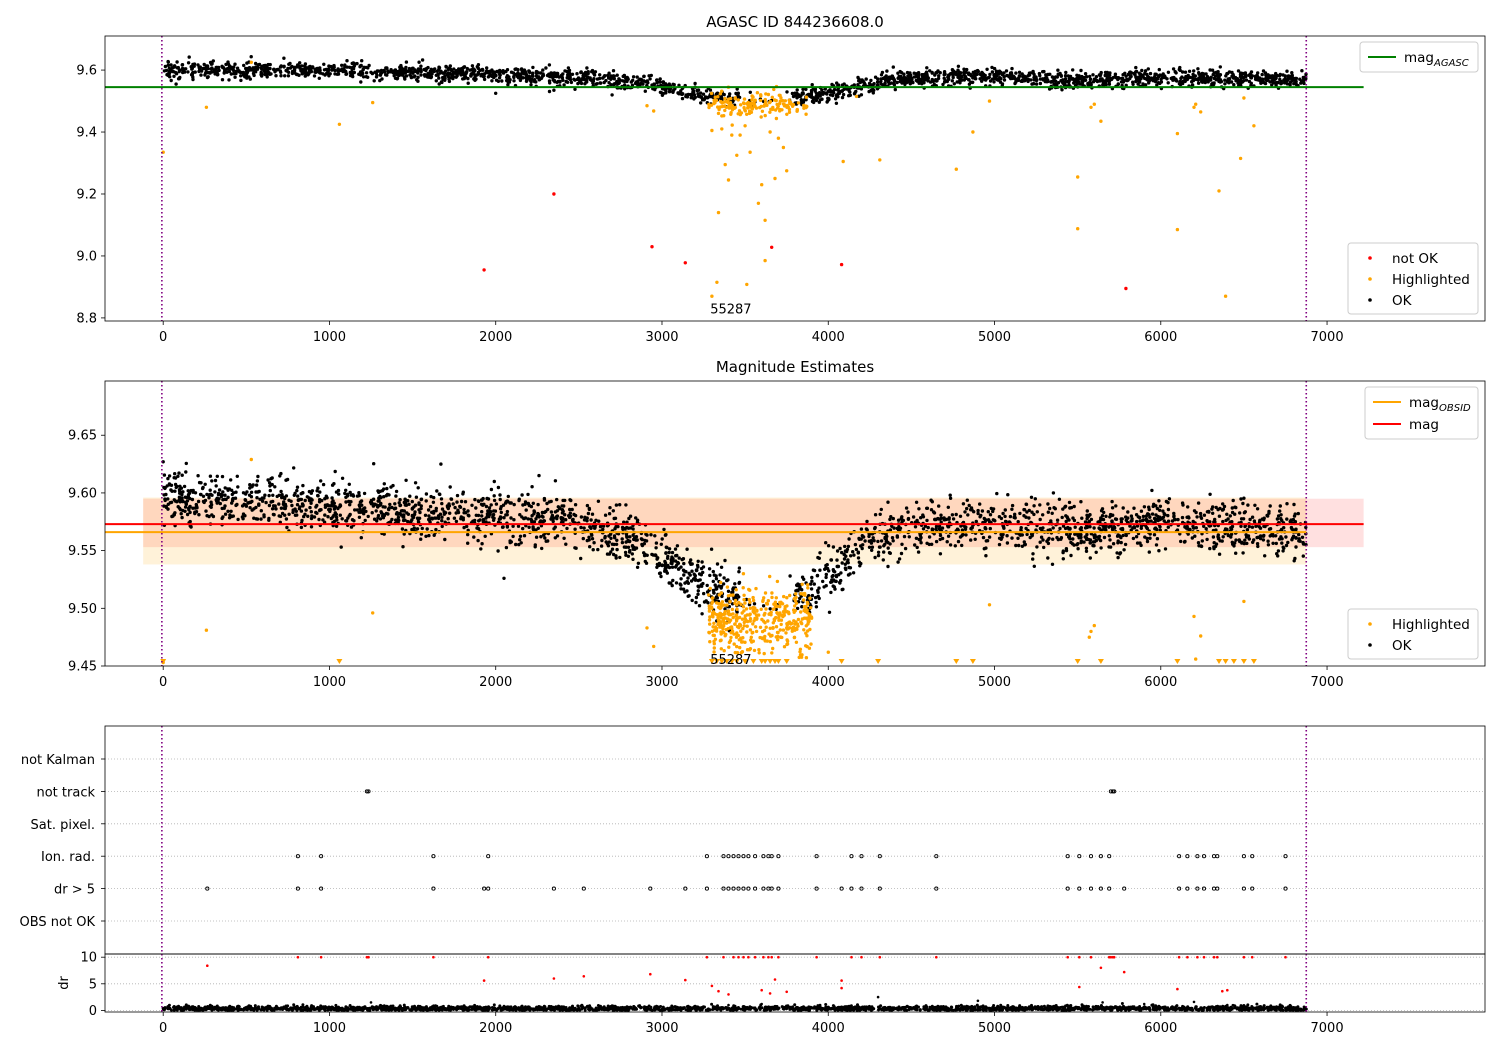 This screenshot has width=1500, height=1050. I want to click on y-tick-label: 9.0, so click(86, 256).